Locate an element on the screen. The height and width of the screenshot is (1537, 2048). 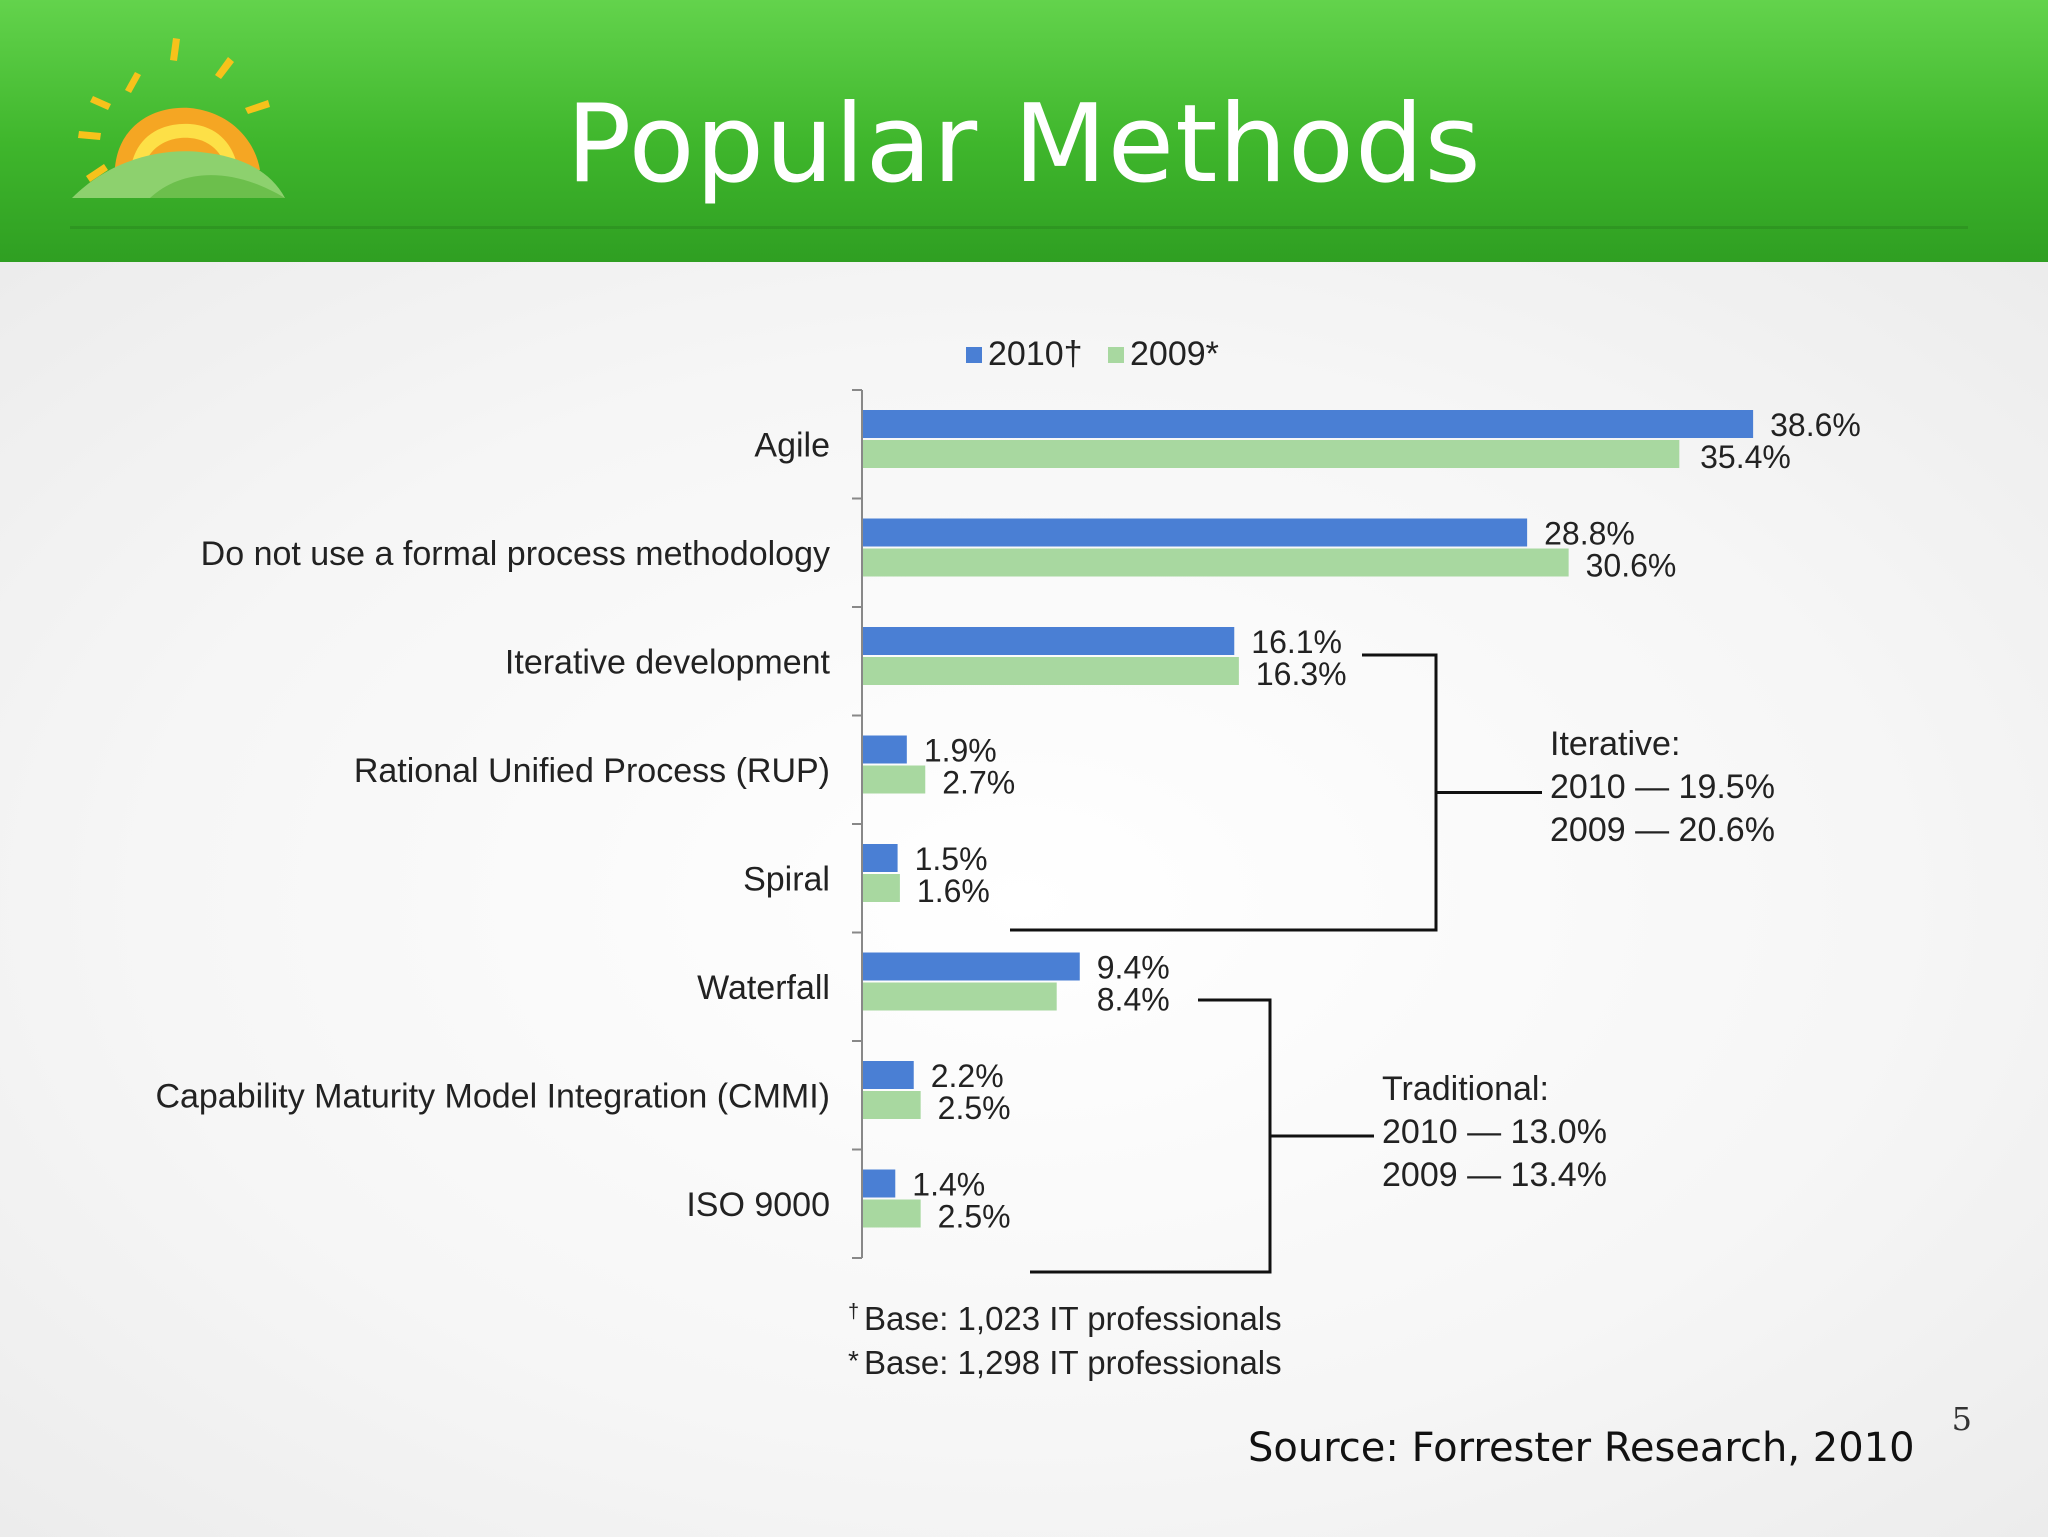
annotation-iterative-line: 2009 — 20.6% is located at coordinates (1662, 830).